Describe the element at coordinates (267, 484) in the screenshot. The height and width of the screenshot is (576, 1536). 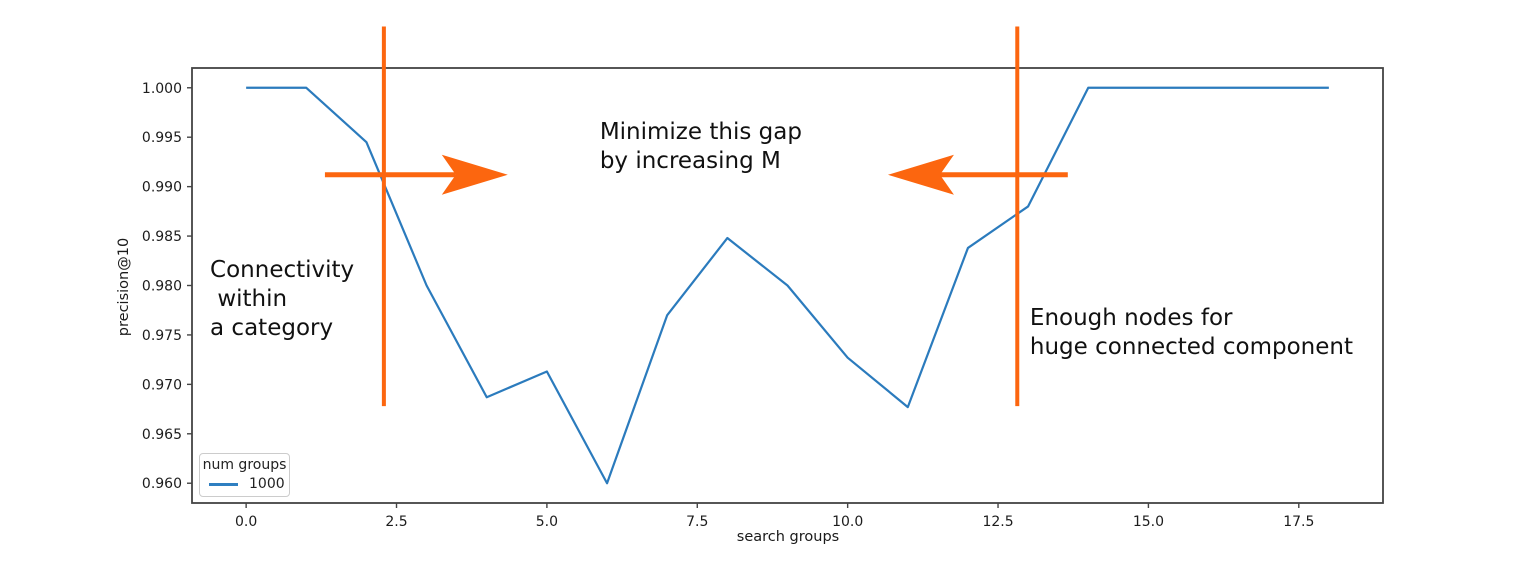
I see `legend-entry-label: 1000` at that location.